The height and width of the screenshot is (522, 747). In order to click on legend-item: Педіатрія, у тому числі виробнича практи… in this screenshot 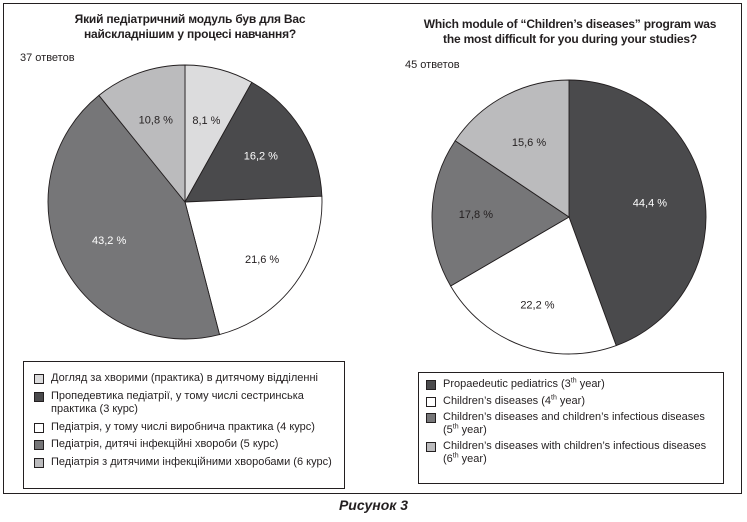, I will do `click(185, 428)`.